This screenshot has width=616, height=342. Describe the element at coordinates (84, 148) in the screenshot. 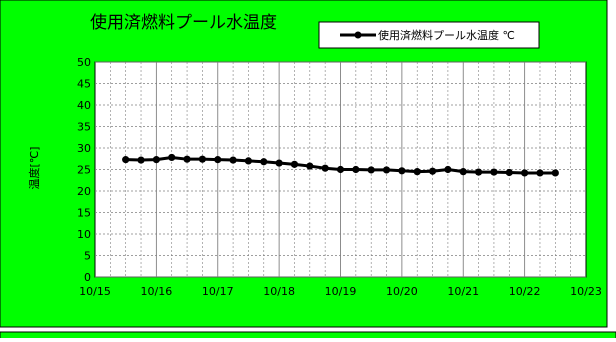

I see `y-tick-label: 30` at that location.